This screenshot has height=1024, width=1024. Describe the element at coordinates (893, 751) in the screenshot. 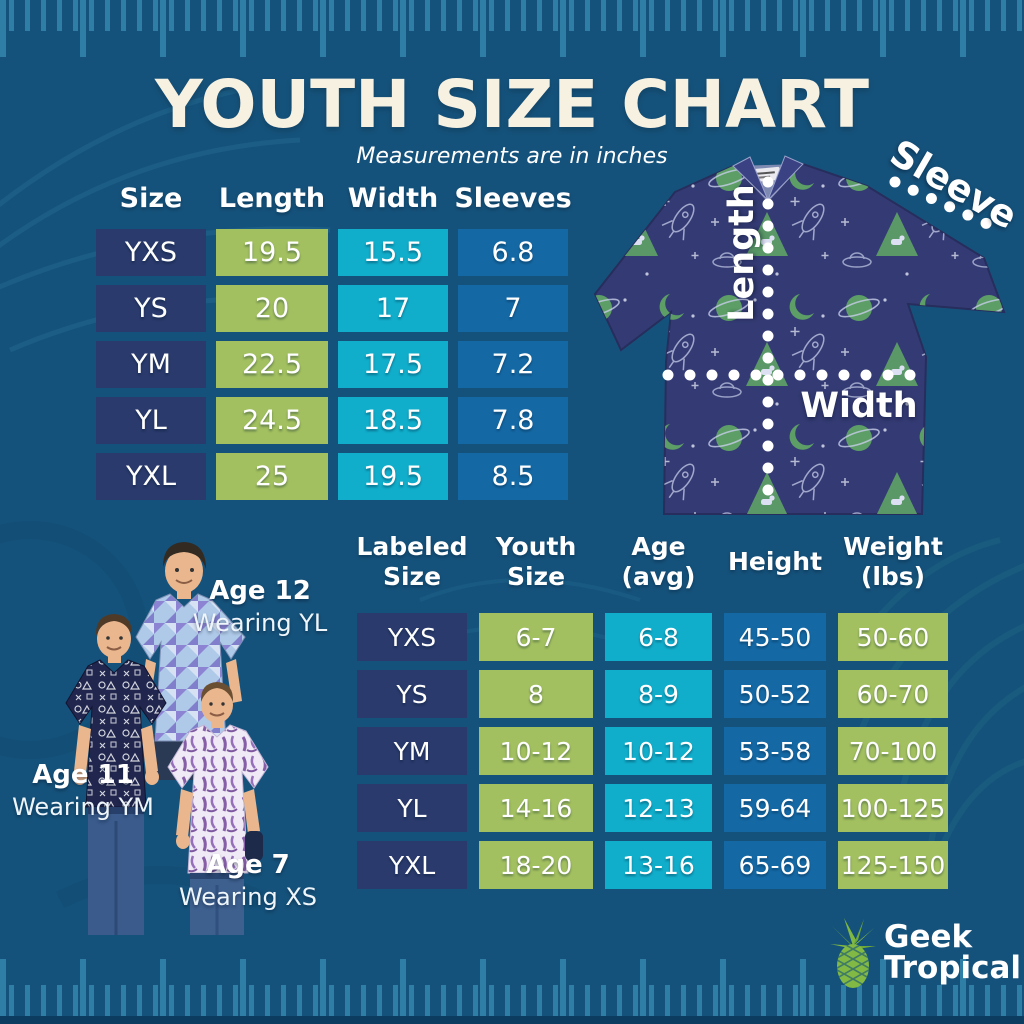

I see `weight-cell: 70-100` at that location.